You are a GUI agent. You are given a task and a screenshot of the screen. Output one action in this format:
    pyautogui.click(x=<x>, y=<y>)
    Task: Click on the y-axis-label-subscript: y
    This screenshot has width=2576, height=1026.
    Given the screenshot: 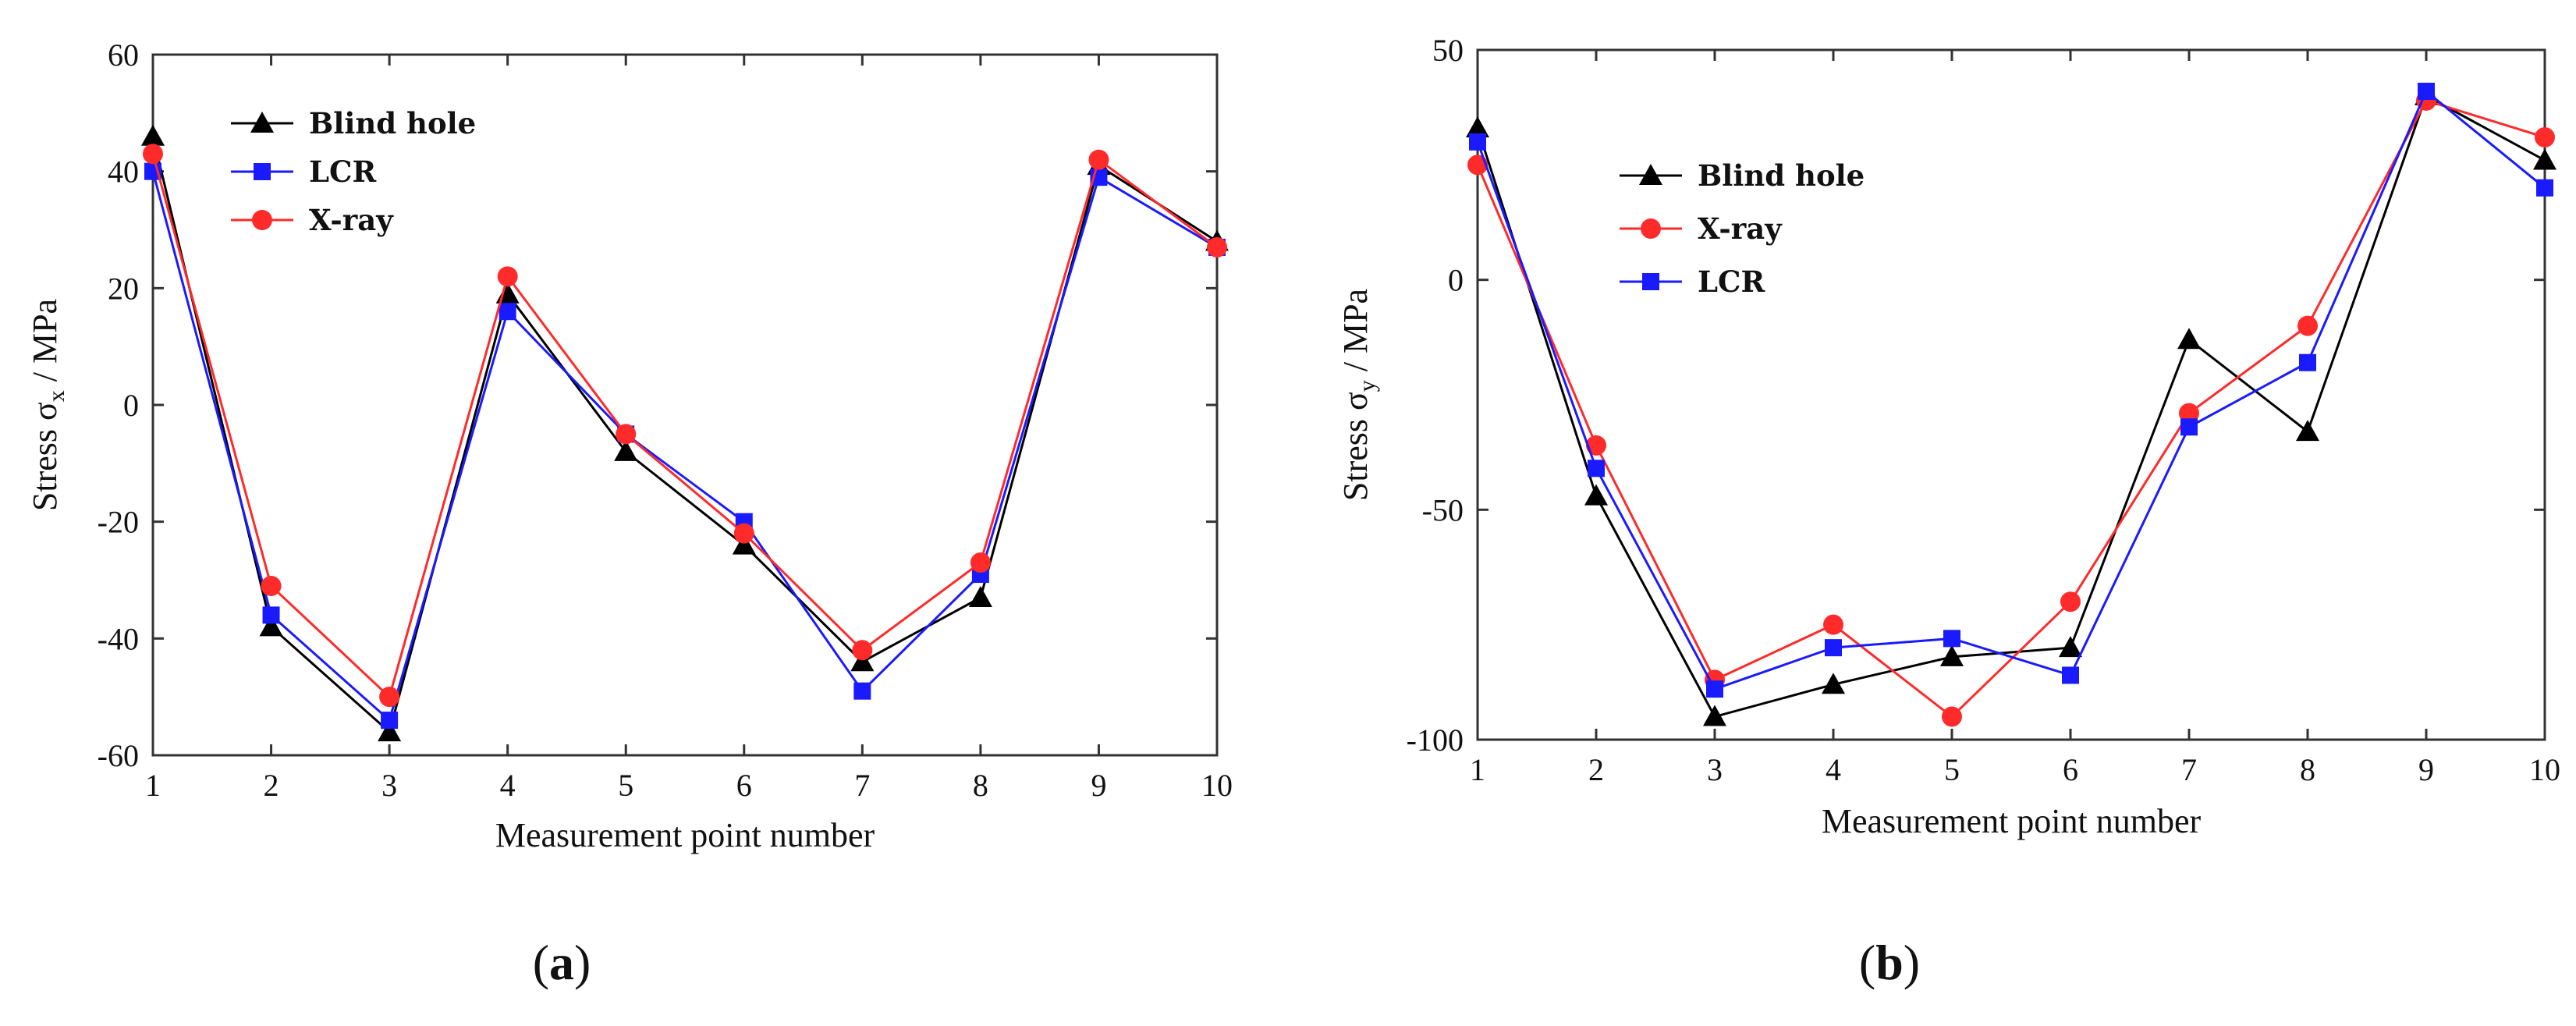 What is the action you would take?
    pyautogui.click(x=1367, y=386)
    